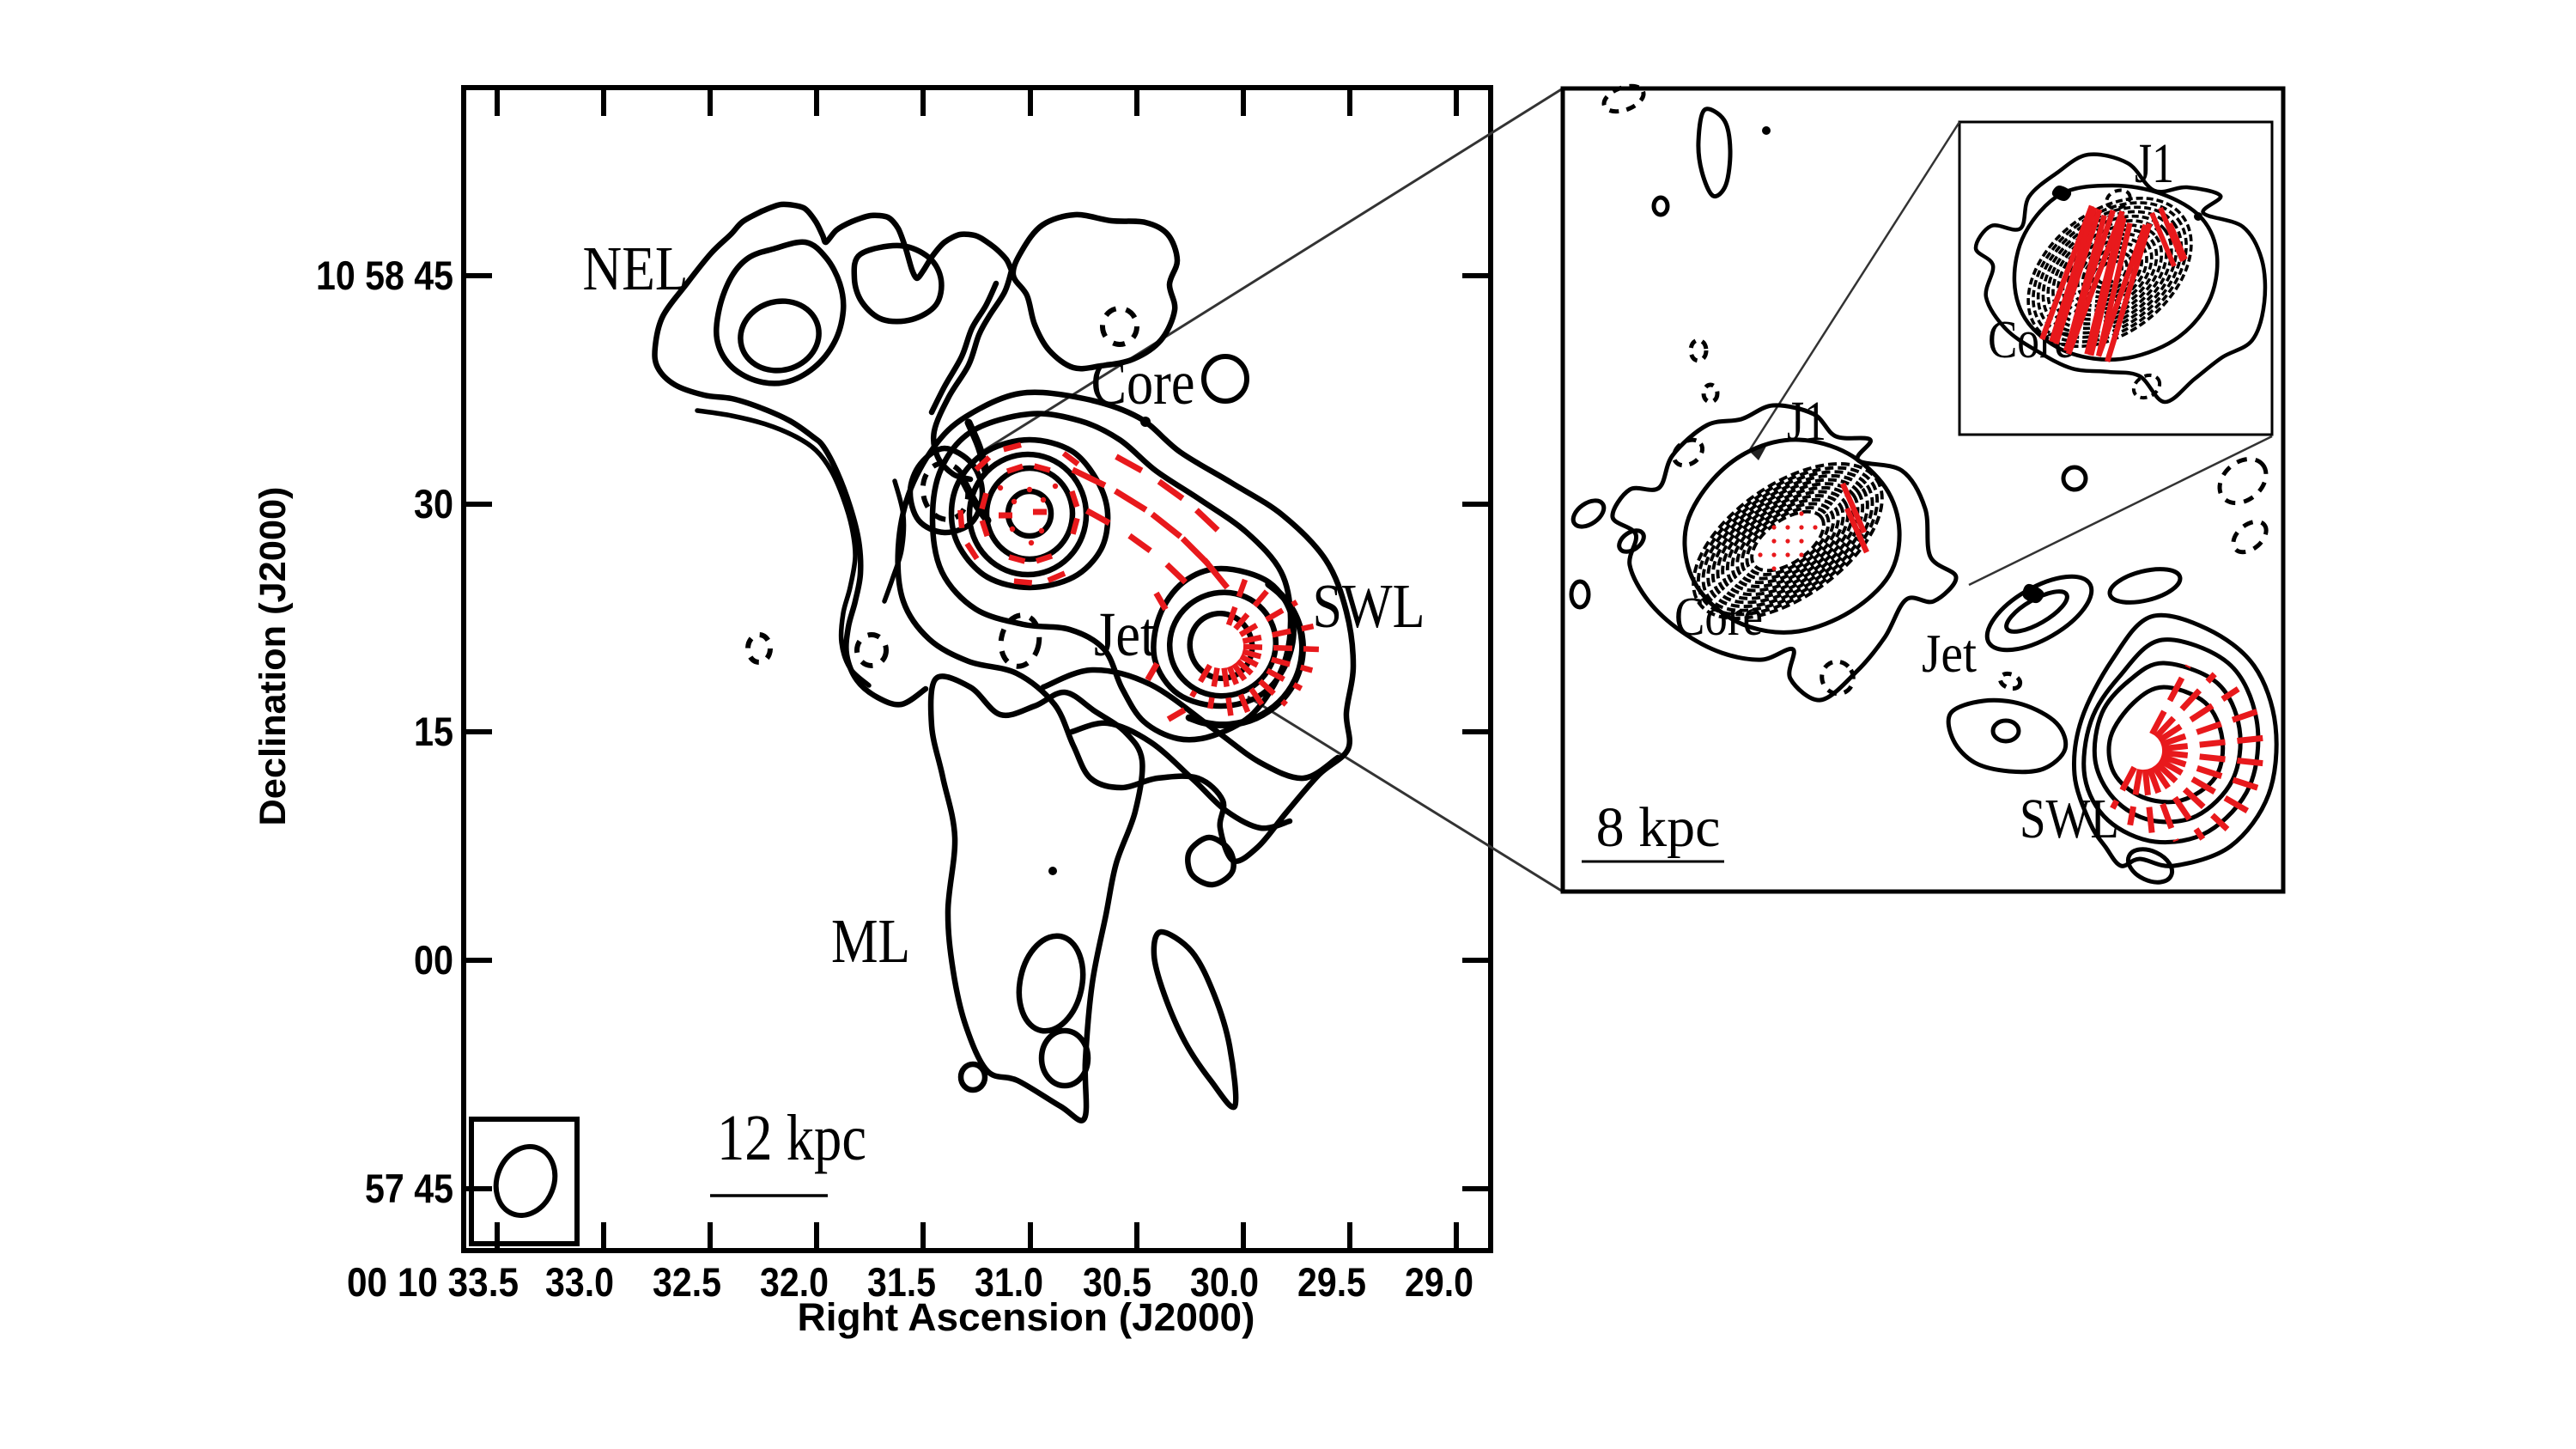 The height and width of the screenshot is (1449, 2576). What do you see at coordinates (273, 656) in the screenshot?
I see `svg-text: Declination (J2000)` at bounding box center [273, 656].